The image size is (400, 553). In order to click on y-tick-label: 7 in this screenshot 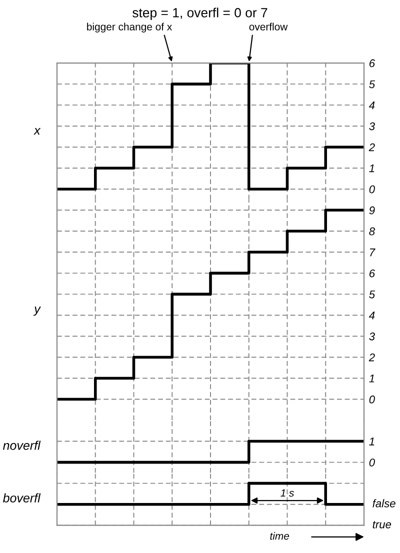, I will do `click(373, 252)`.